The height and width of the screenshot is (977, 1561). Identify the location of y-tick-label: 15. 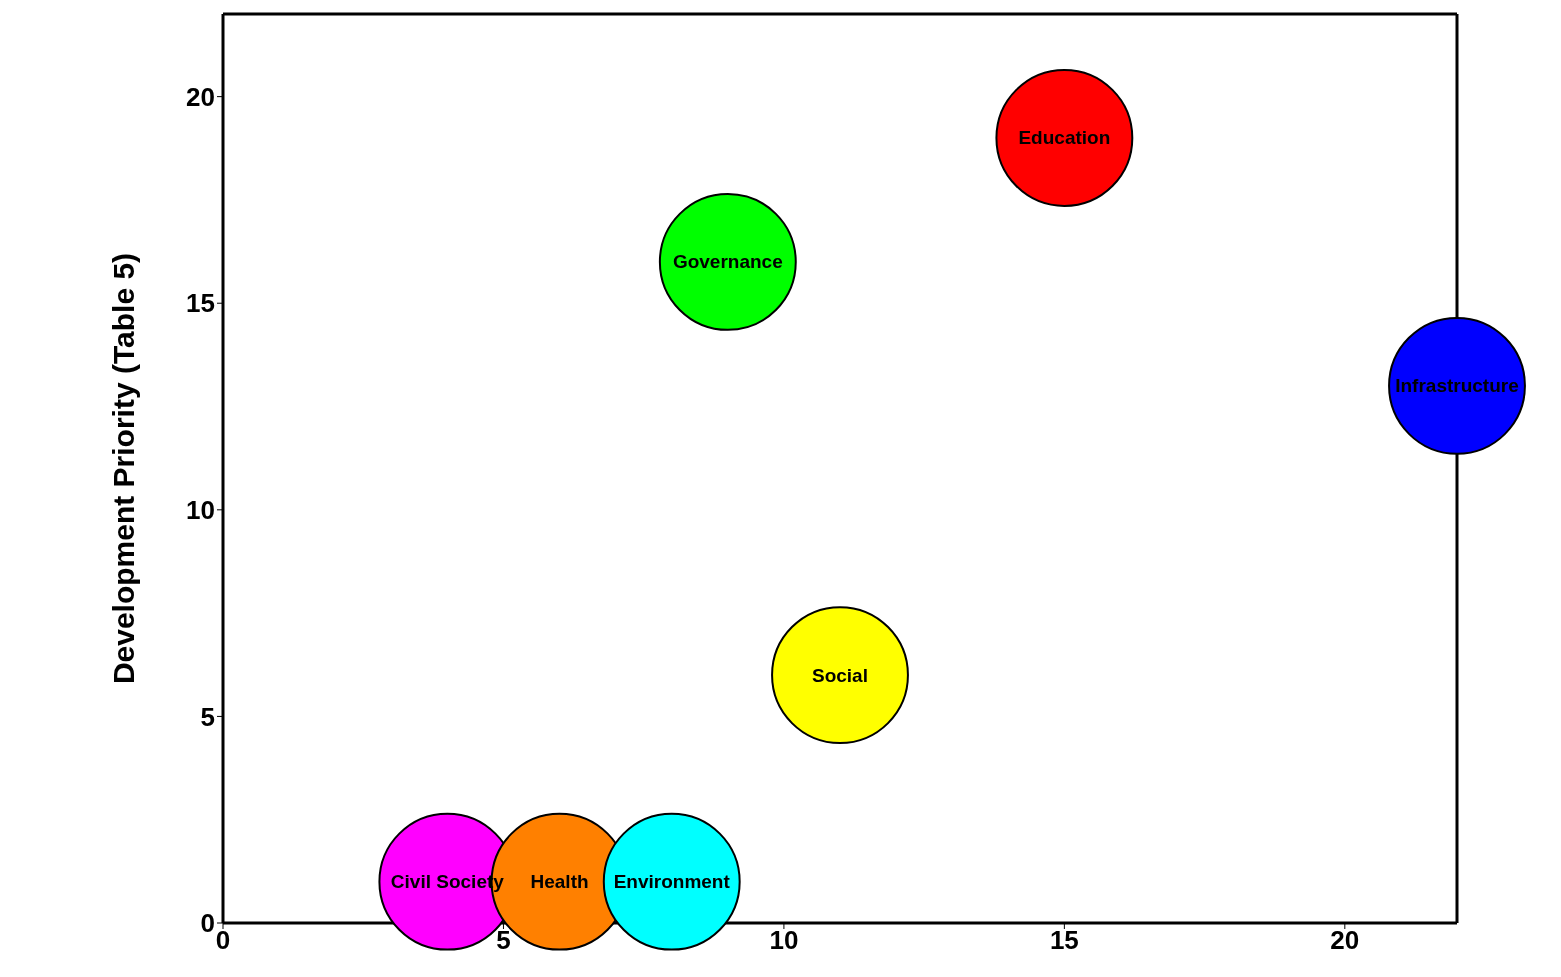
(200, 303).